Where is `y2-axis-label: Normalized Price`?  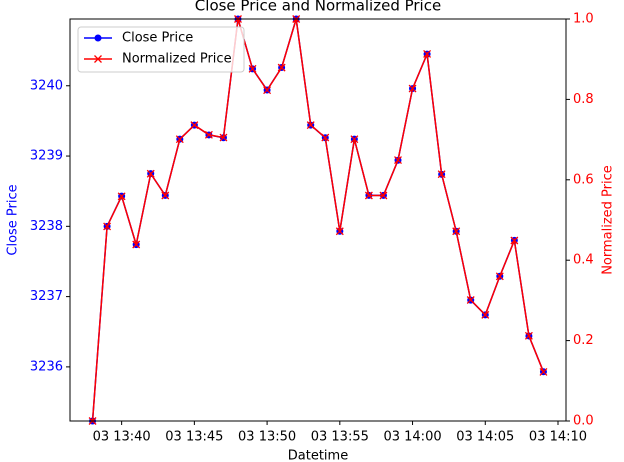 y2-axis-label: Normalized Price is located at coordinates (608, 220).